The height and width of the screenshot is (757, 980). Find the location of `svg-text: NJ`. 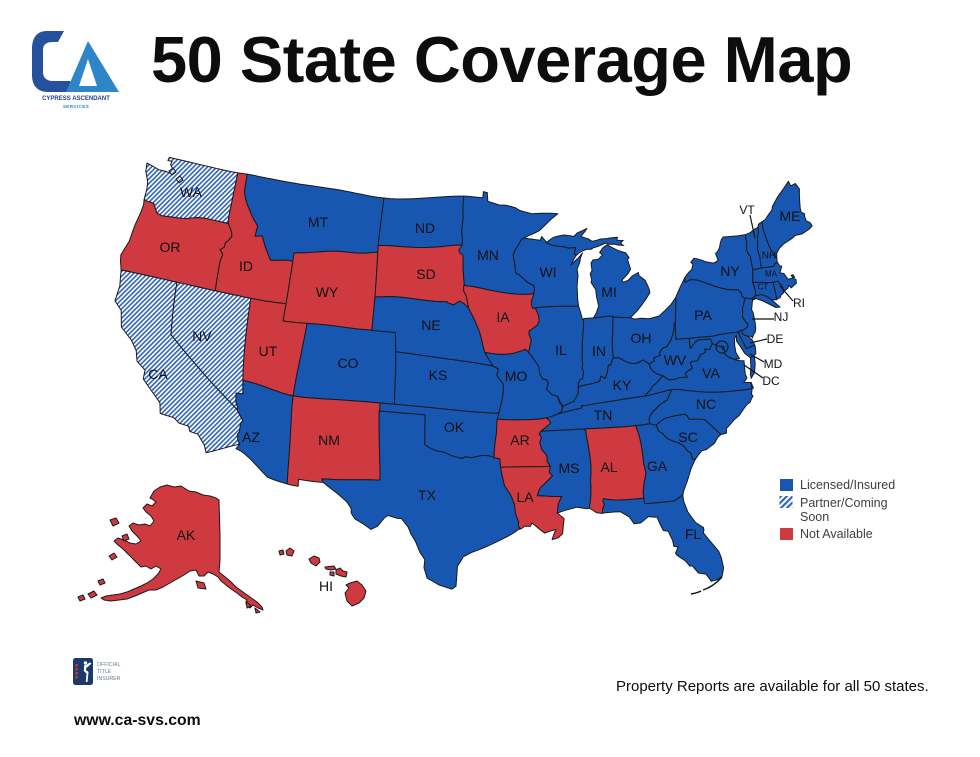

svg-text: NJ is located at coordinates (781, 317).